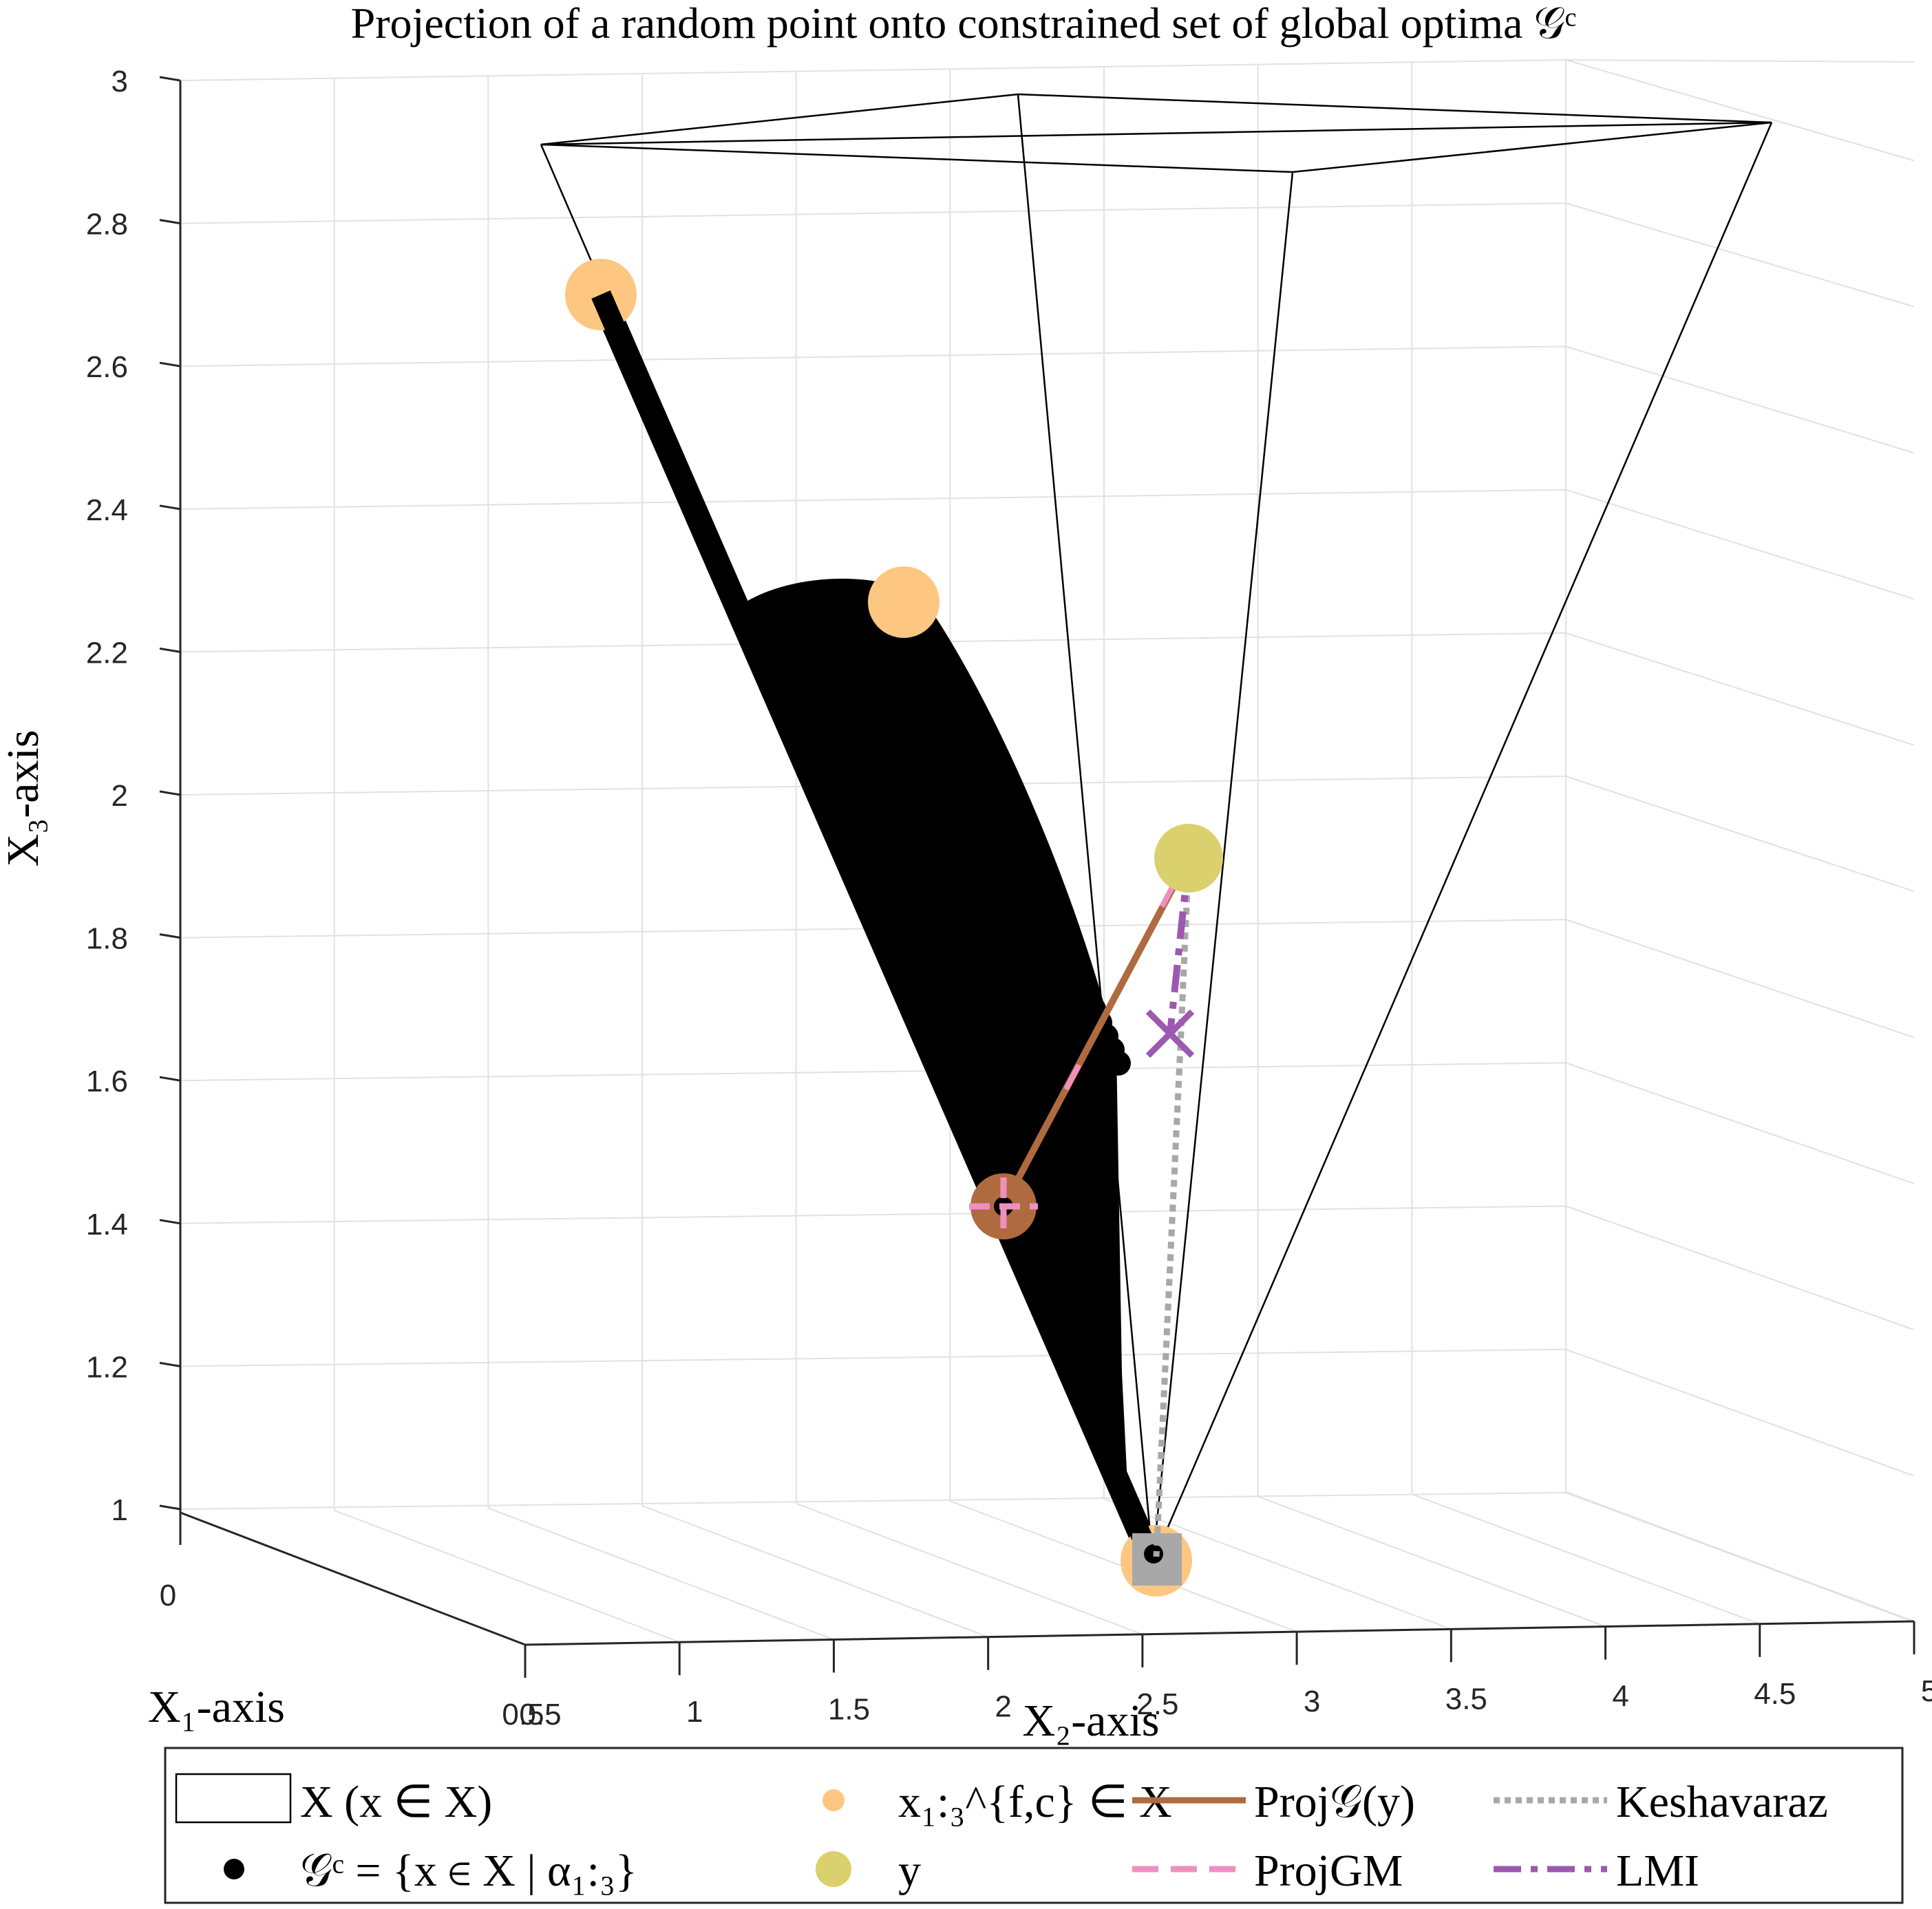 The height and width of the screenshot is (1909, 1932). Describe the element at coordinates (120, 796) in the screenshot. I see `z-tick-label: 2` at that location.